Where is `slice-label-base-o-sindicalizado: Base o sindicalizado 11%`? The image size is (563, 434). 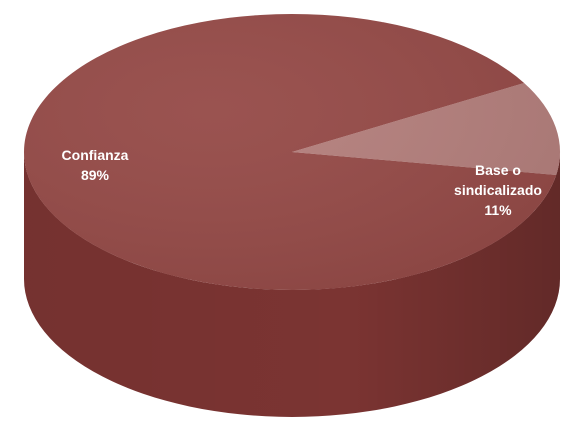
slice-label-base-o-sindicalizado: Base o sindicalizado 11% is located at coordinates (498, 190).